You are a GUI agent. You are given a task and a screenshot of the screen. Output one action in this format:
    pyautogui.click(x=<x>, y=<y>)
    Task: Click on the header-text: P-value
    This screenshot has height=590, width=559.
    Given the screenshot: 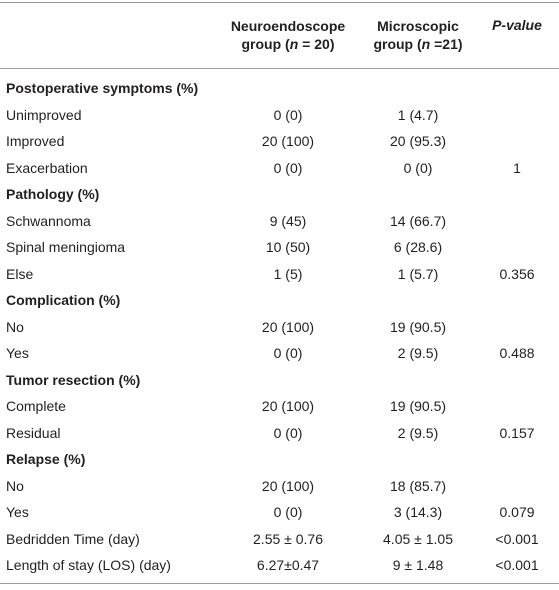 What is the action you would take?
    pyautogui.click(x=517, y=25)
    